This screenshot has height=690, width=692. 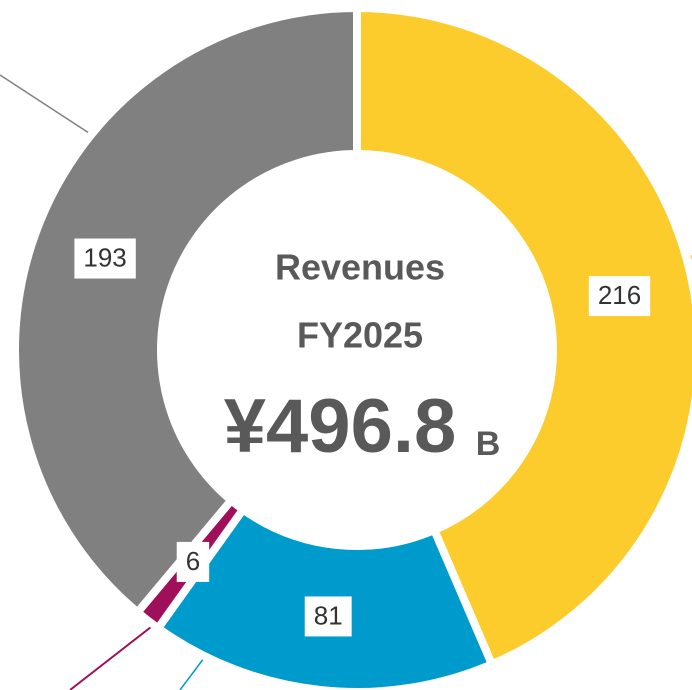 What do you see at coordinates (360, 335) in the screenshot?
I see `center-title: FY2025` at bounding box center [360, 335].